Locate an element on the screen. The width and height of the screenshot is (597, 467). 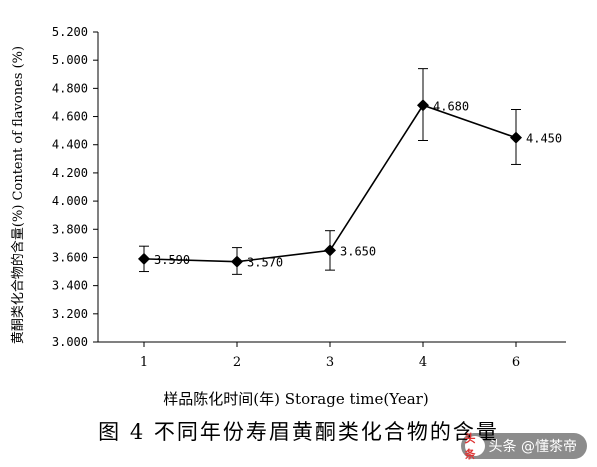
watermark-badge: 头条 头条 @懂茶帝 is located at coordinates (523, 446).